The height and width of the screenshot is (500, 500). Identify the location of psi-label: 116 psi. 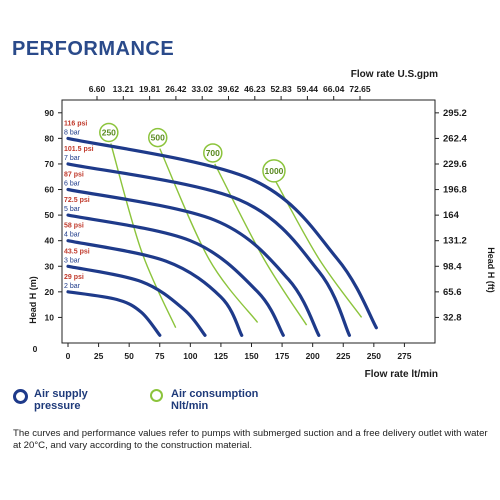
(75, 123).